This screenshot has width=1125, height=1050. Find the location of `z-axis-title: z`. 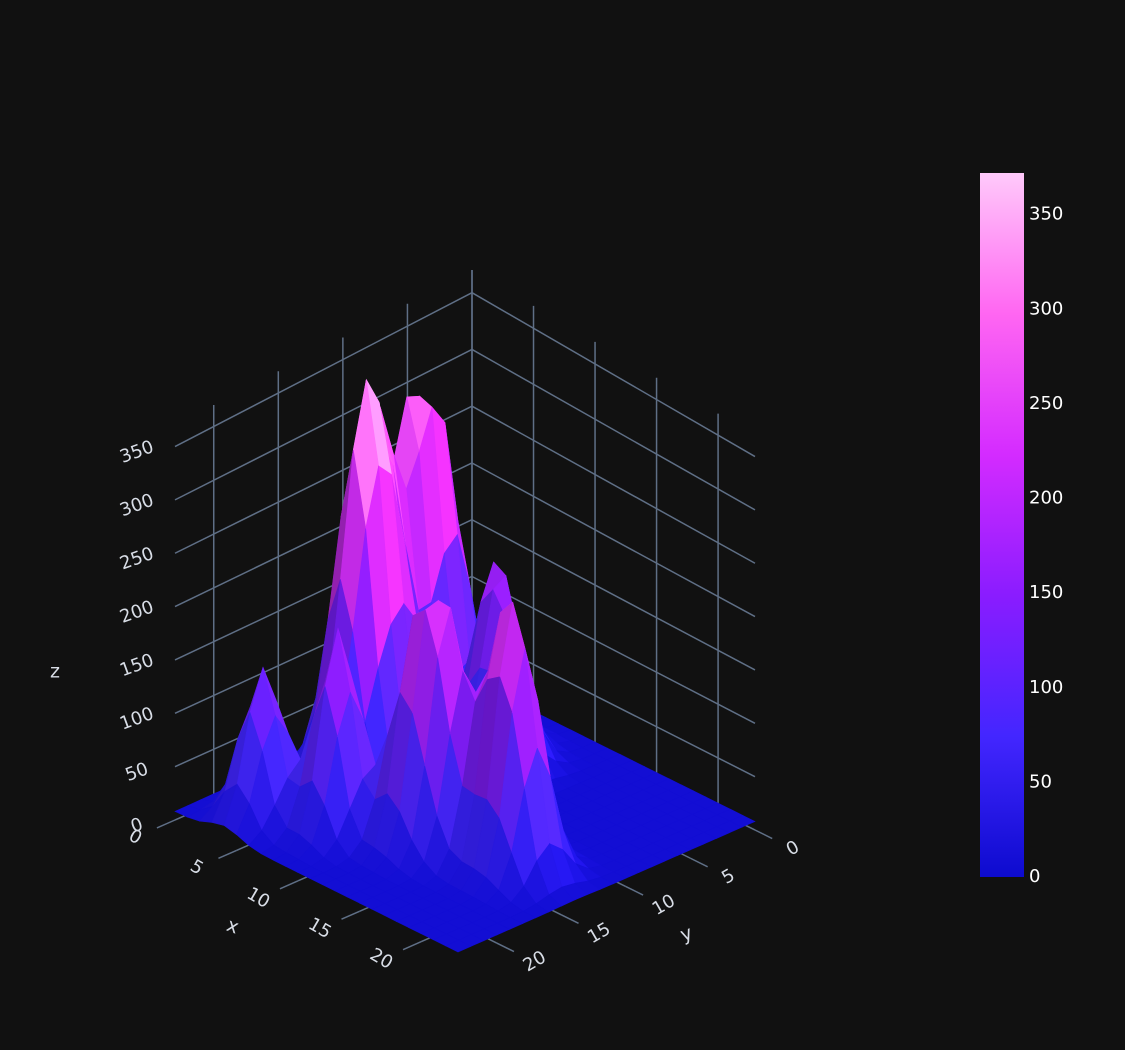

z-axis-title: z is located at coordinates (55, 672).